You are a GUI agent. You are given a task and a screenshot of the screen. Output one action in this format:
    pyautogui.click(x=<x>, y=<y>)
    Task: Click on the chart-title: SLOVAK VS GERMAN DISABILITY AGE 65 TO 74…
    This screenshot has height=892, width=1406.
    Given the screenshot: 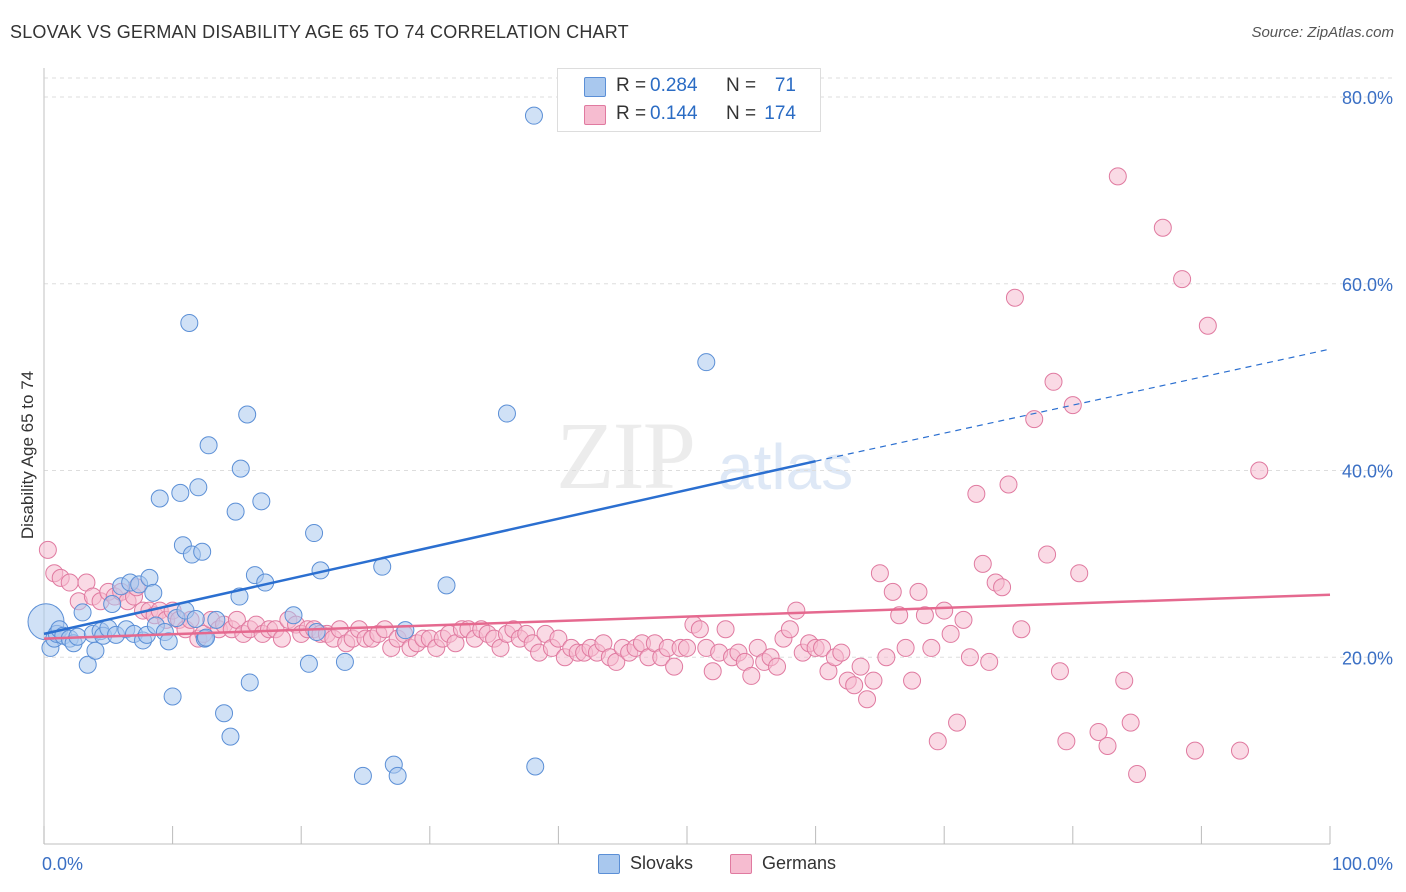 What is the action you would take?
    pyautogui.click(x=319, y=32)
    